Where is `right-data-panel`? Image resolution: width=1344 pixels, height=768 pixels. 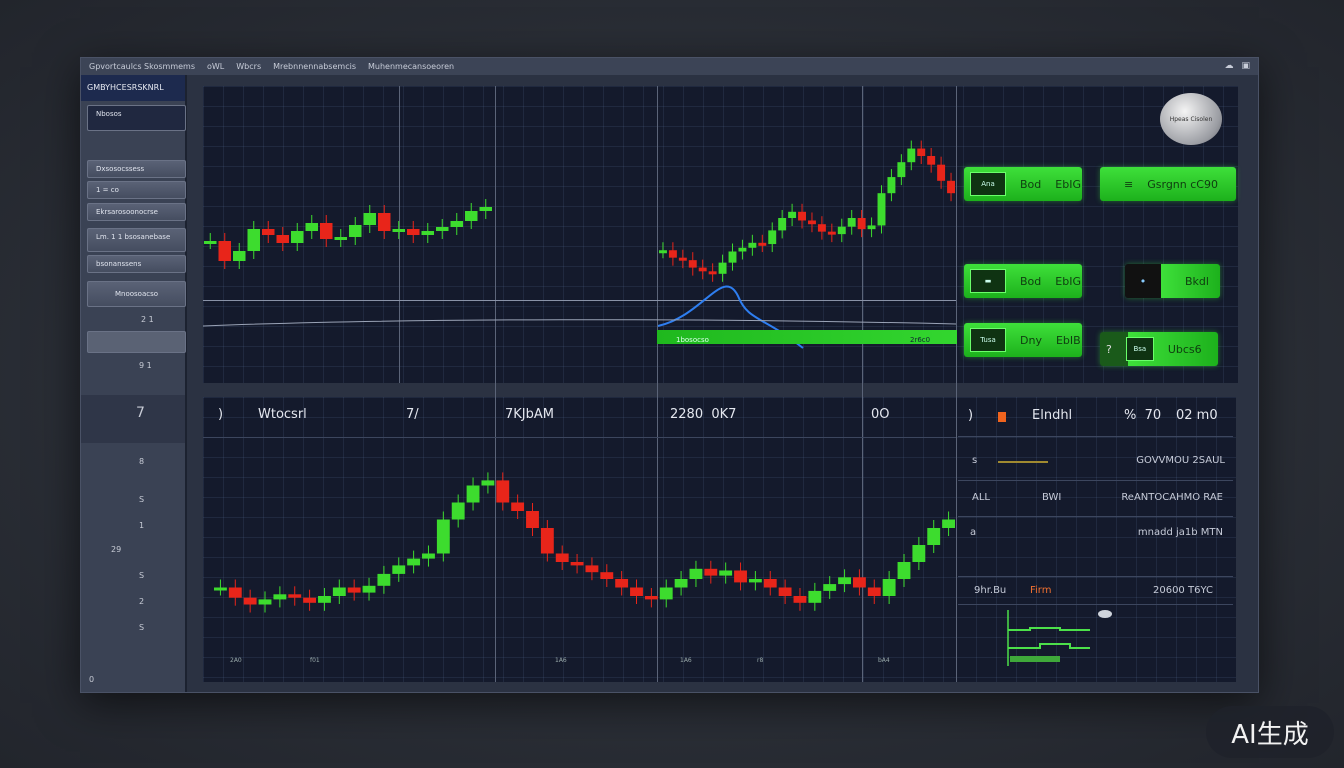 right-data-panel is located at coordinates (1096, 539).